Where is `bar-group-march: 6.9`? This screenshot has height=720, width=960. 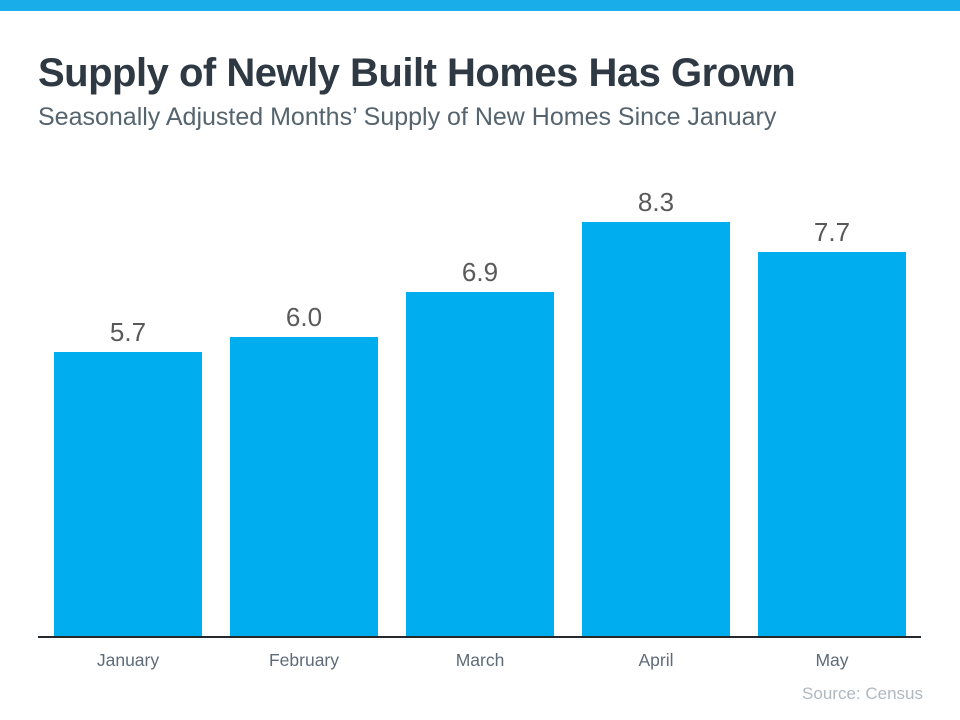
bar-group-march: 6.9 is located at coordinates (480, 448).